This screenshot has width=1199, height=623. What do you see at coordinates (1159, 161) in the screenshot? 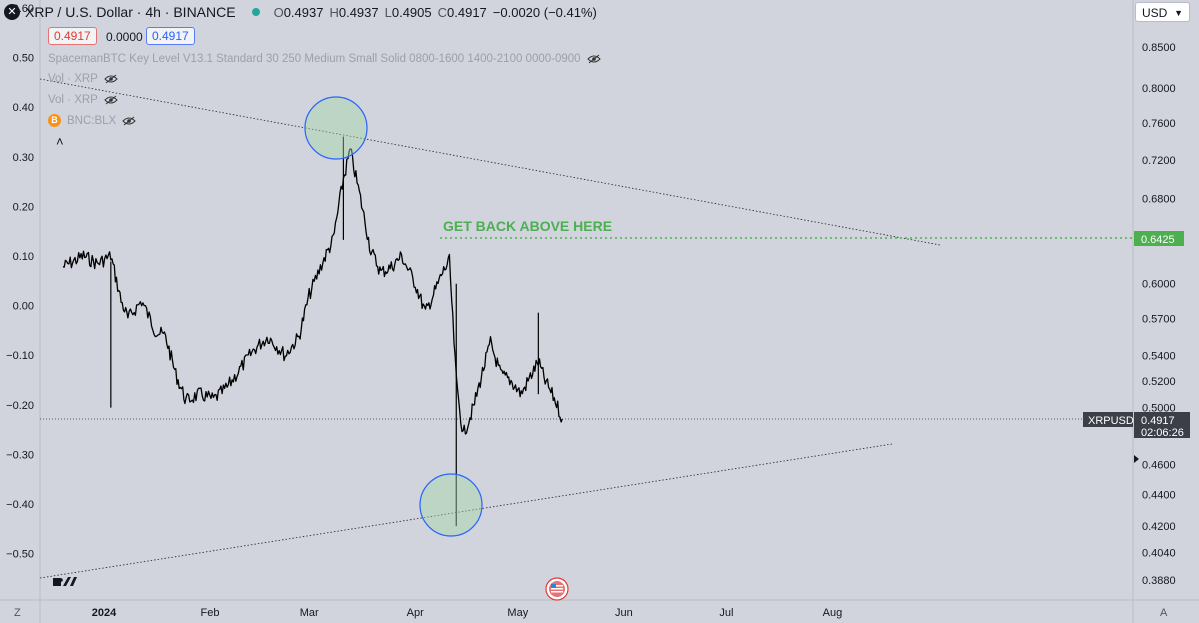
I see `right-axis-tick-label: 0.7200` at bounding box center [1159, 161].